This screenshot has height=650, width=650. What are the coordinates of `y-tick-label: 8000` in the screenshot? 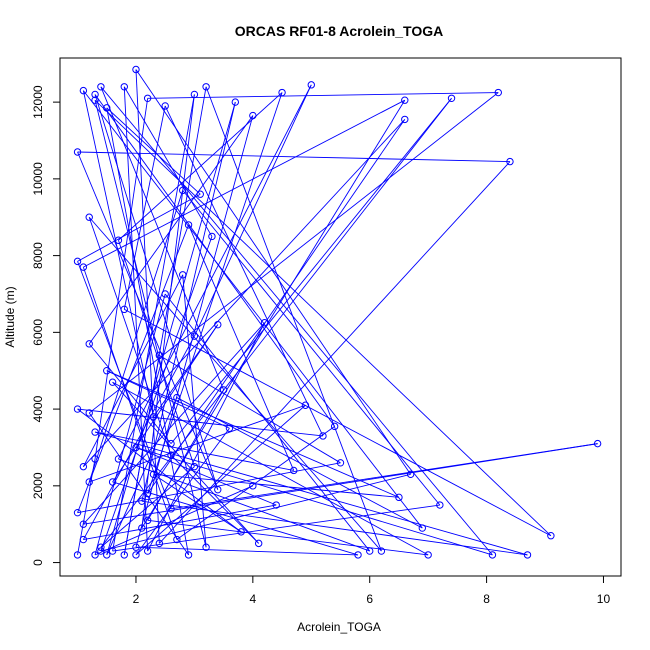 It's located at (38, 255).